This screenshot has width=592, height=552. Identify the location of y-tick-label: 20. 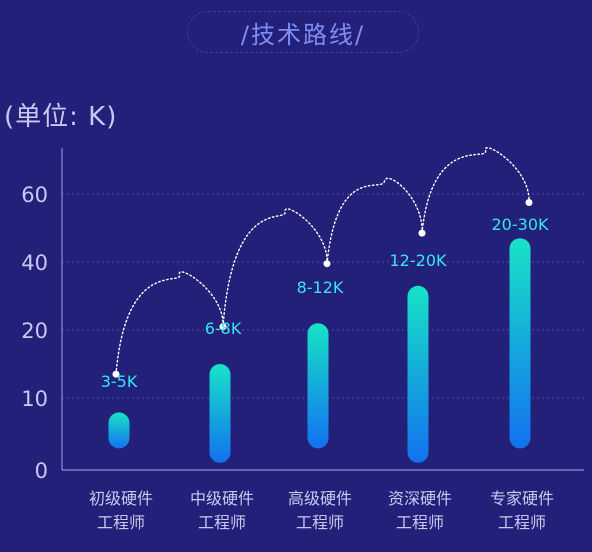
(34, 331).